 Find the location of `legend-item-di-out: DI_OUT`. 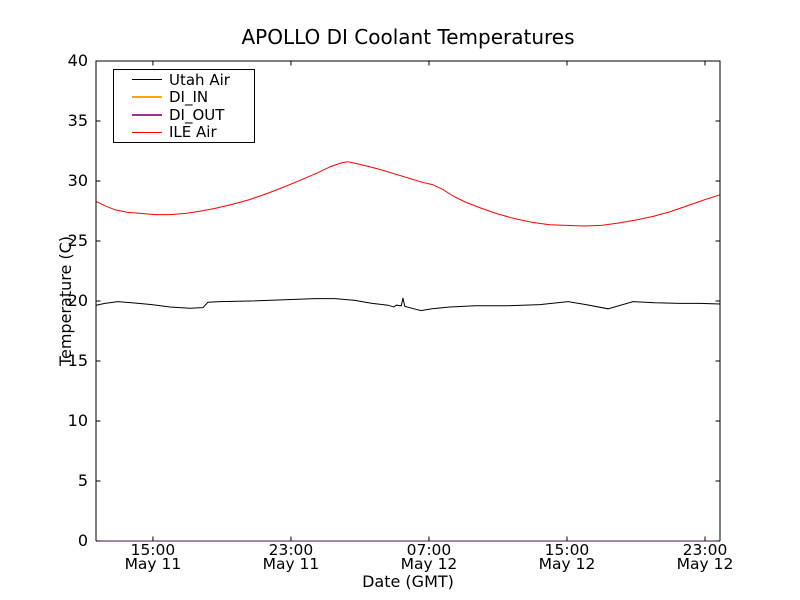

legend-item-di-out: DI_OUT is located at coordinates (193, 114).